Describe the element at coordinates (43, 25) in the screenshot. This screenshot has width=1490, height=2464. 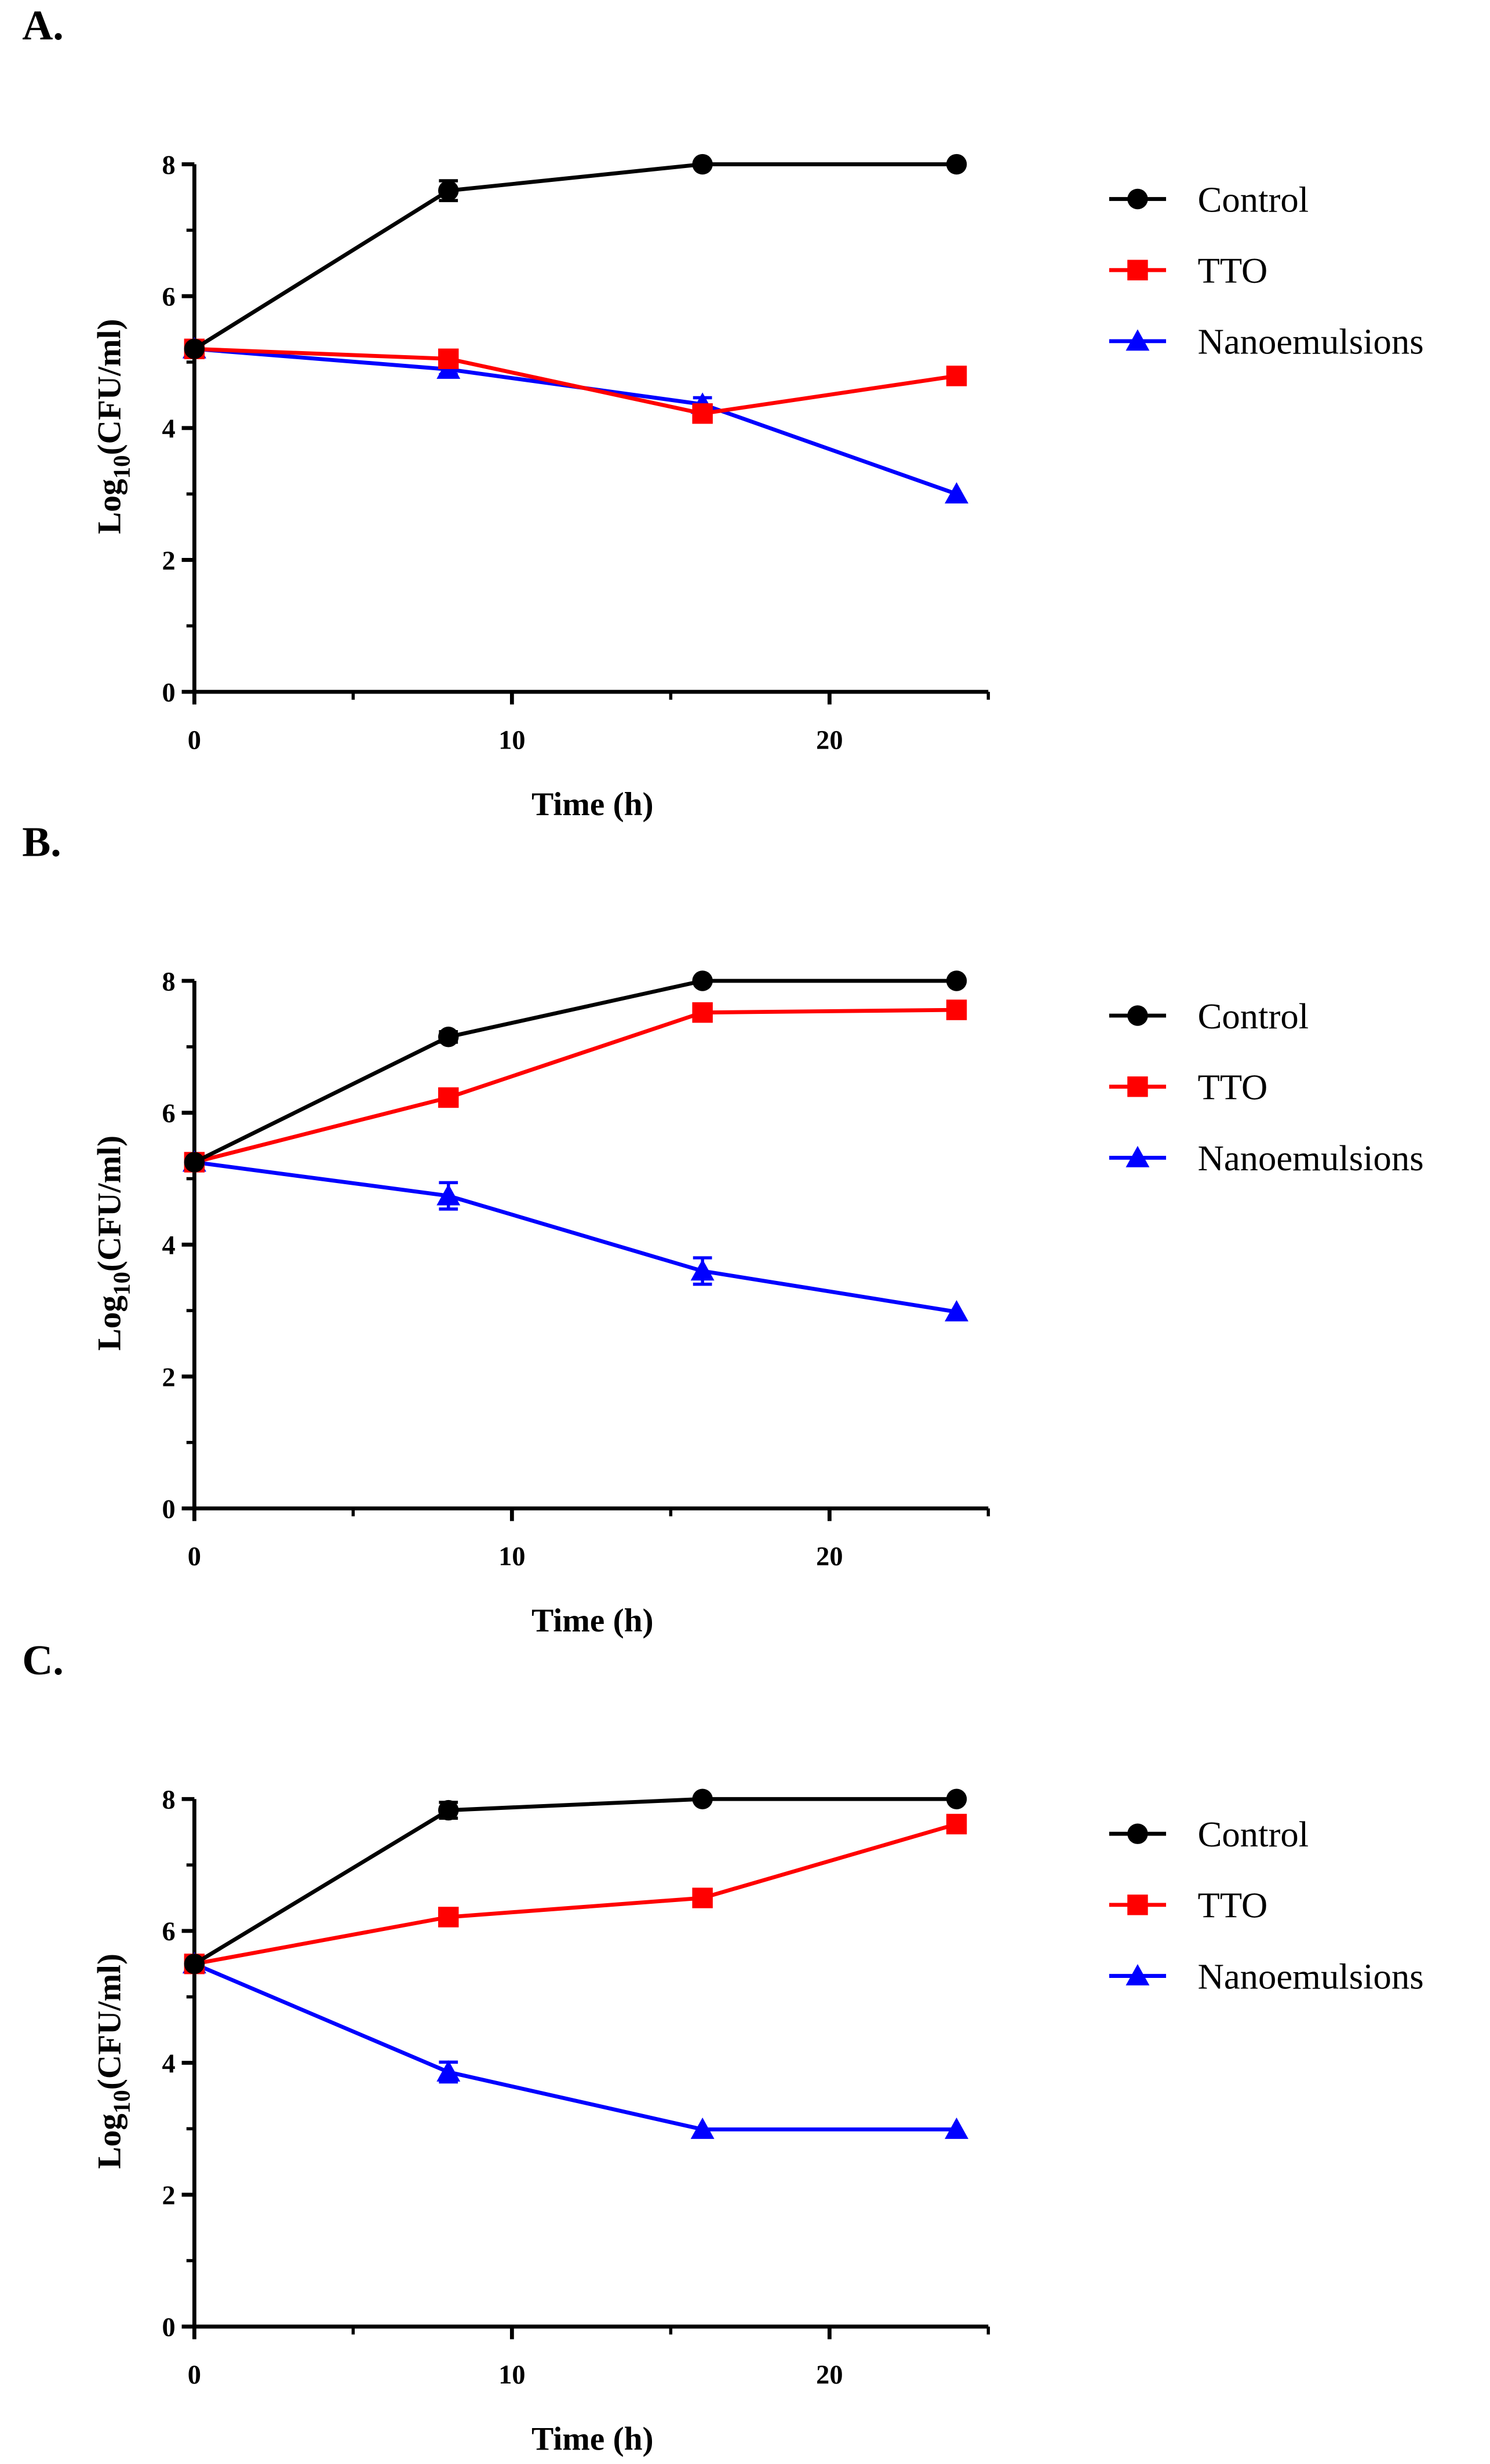
I see `panel-label: A.` at that location.